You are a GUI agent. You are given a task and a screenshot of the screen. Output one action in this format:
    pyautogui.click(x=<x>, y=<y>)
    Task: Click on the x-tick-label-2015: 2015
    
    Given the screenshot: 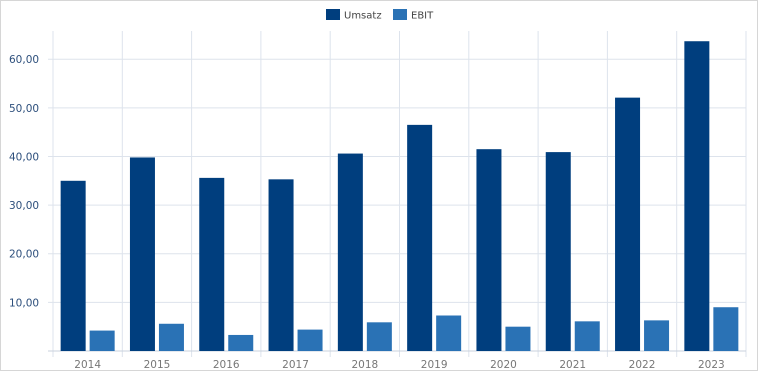 What is the action you would take?
    pyautogui.click(x=157, y=365)
    